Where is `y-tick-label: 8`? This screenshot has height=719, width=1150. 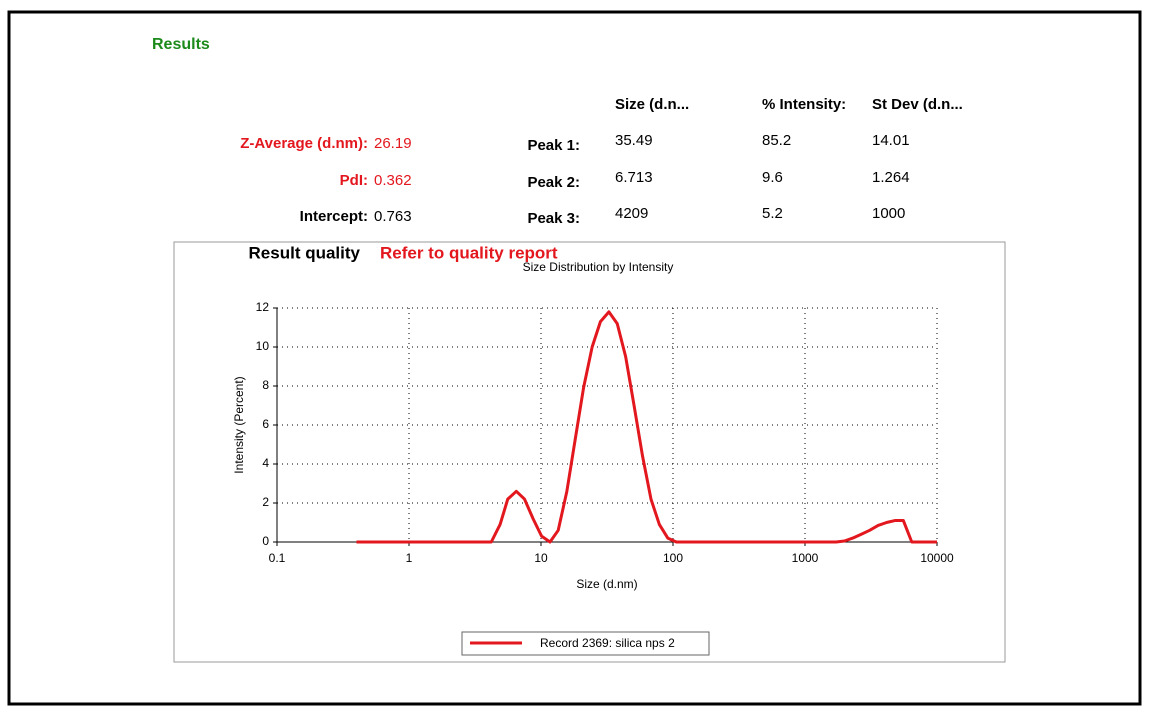
y-tick-label: 8 is located at coordinates (265, 385).